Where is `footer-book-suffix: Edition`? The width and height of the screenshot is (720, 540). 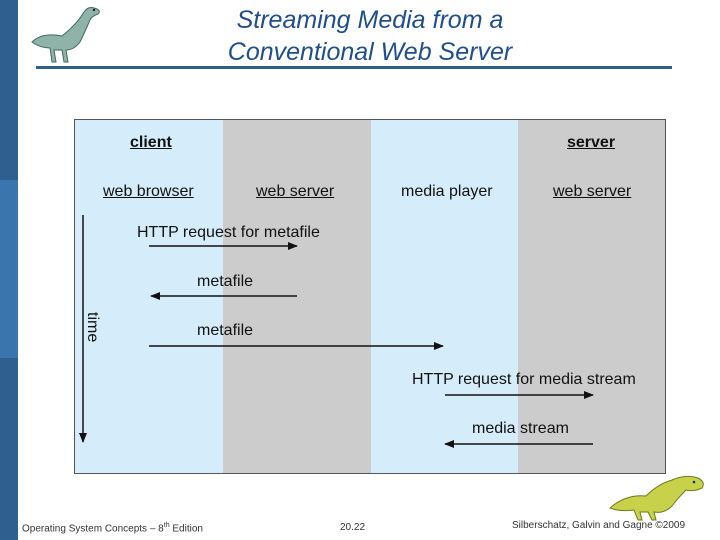
footer-book-suffix: Edition is located at coordinates (186, 529).